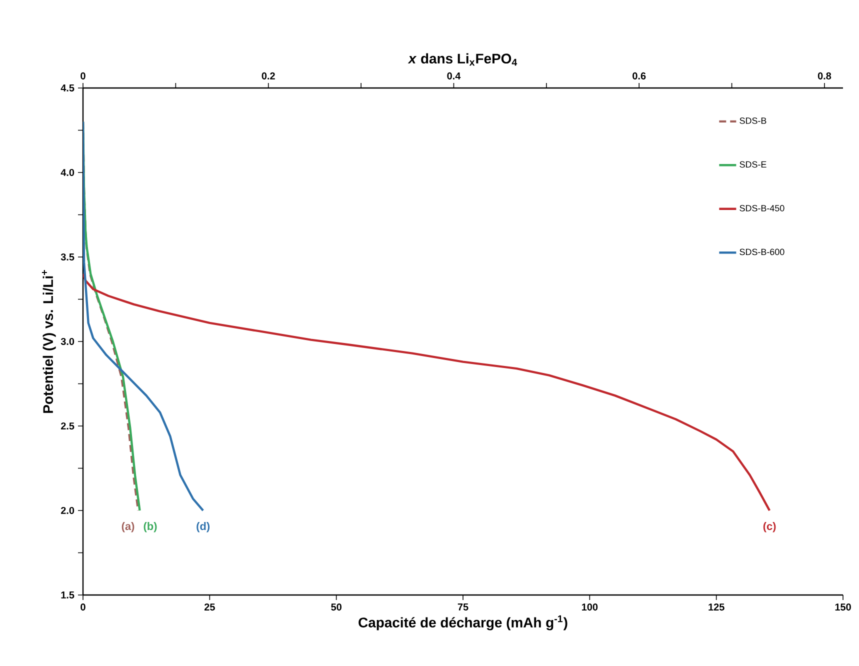  What do you see at coordinates (203, 527) in the screenshot?
I see `annotation: (d)` at bounding box center [203, 527].